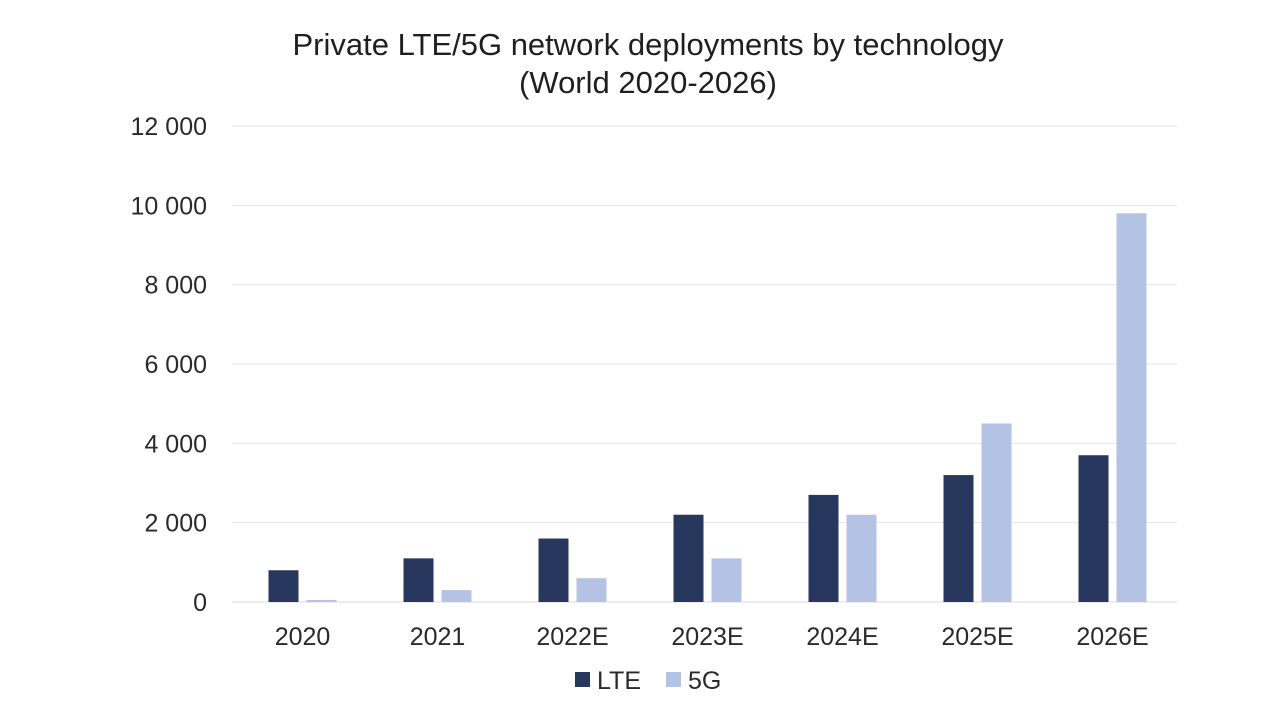  What do you see at coordinates (456, 596) in the screenshot?
I see `bar-5g-2021` at bounding box center [456, 596].